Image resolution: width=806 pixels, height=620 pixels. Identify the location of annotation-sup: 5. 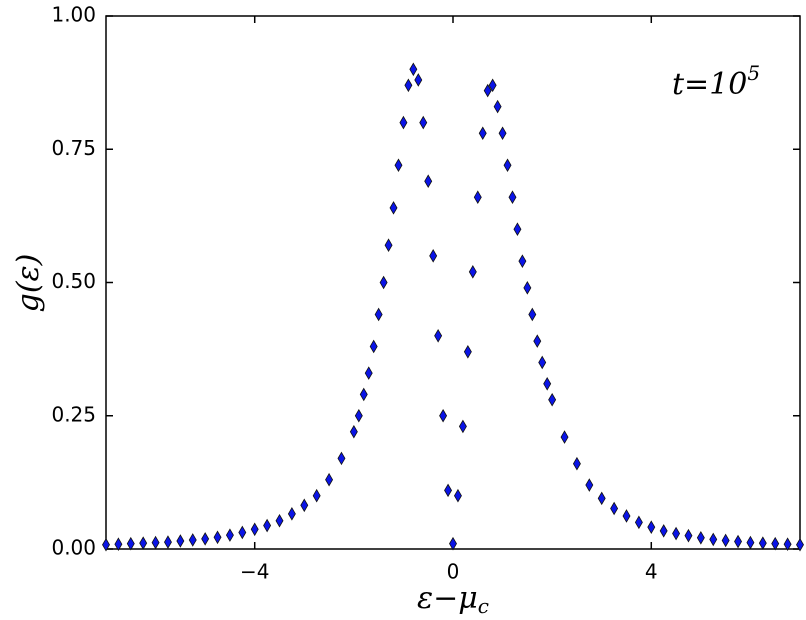
(753, 73).